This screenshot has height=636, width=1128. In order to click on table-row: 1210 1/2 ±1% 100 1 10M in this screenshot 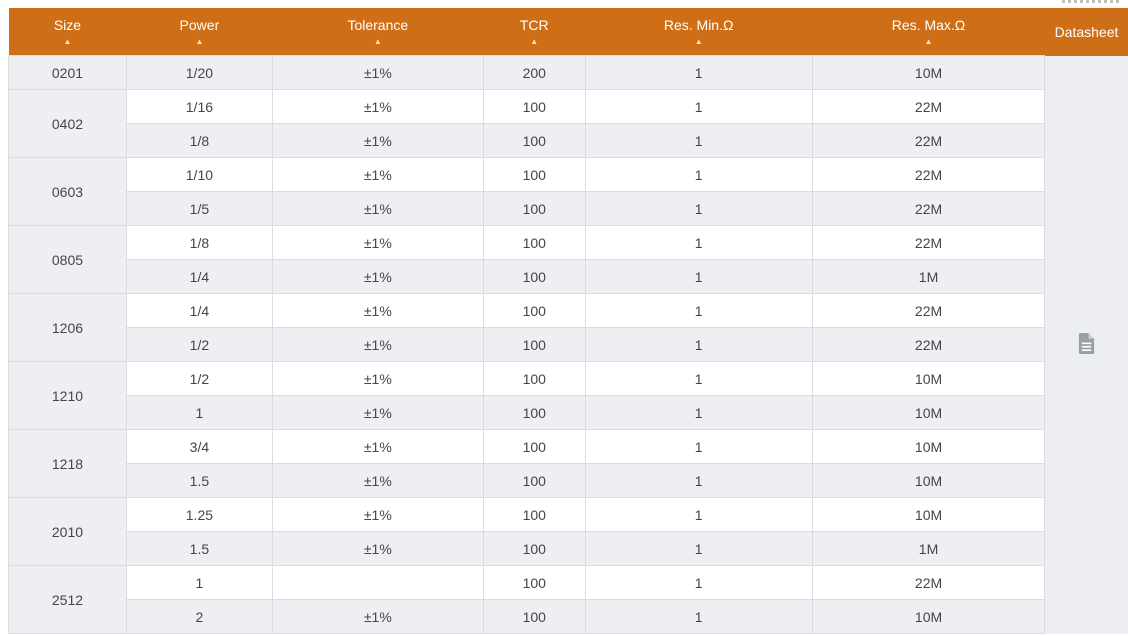, I will do `click(568, 395)`.